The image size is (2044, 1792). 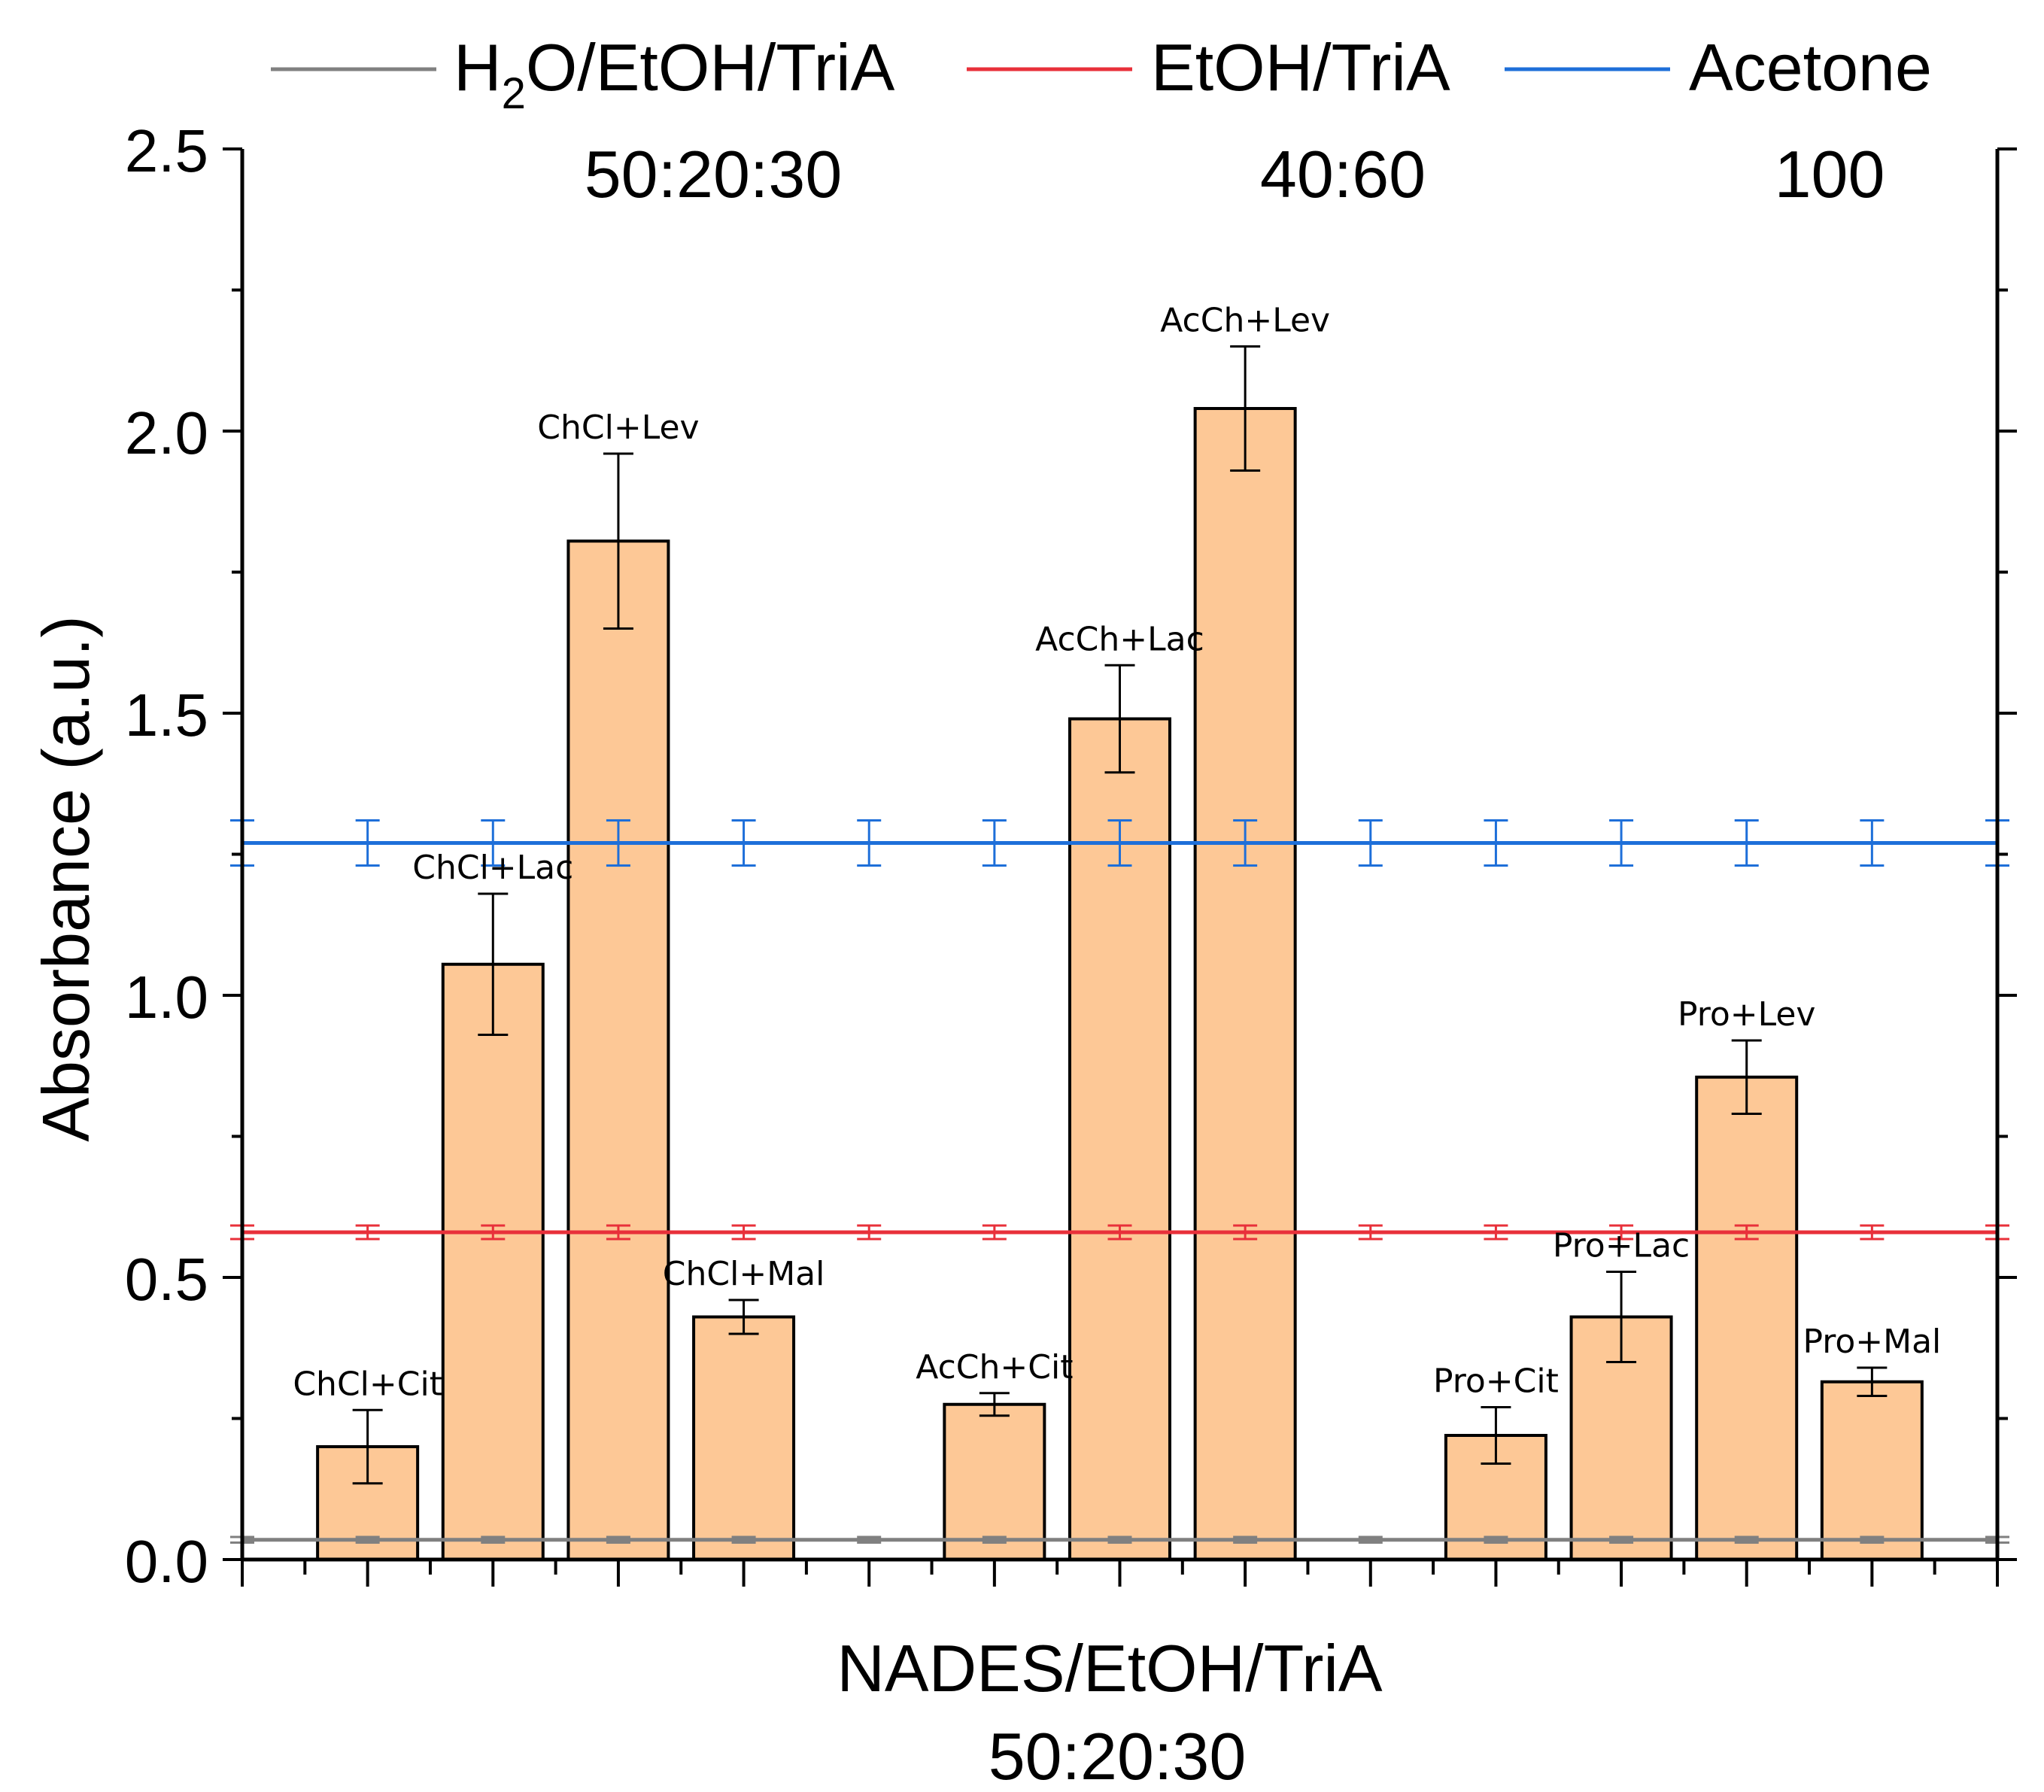 I want to click on y-tick-label: 0.5, so click(x=166, y=1279).